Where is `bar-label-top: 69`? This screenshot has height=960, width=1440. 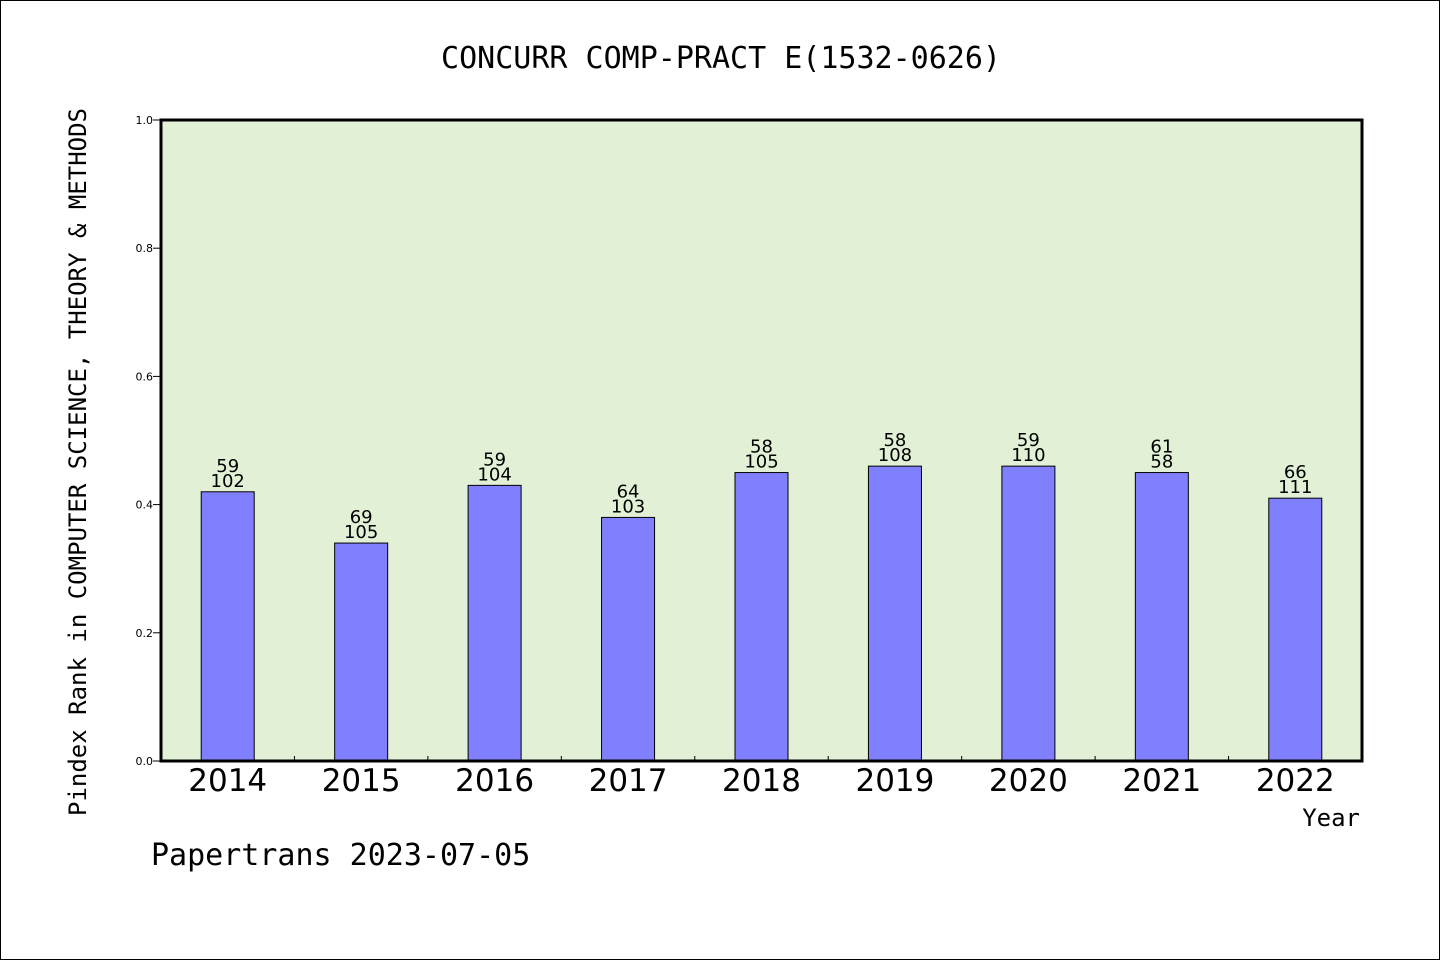 bar-label-top: 69 is located at coordinates (361, 517).